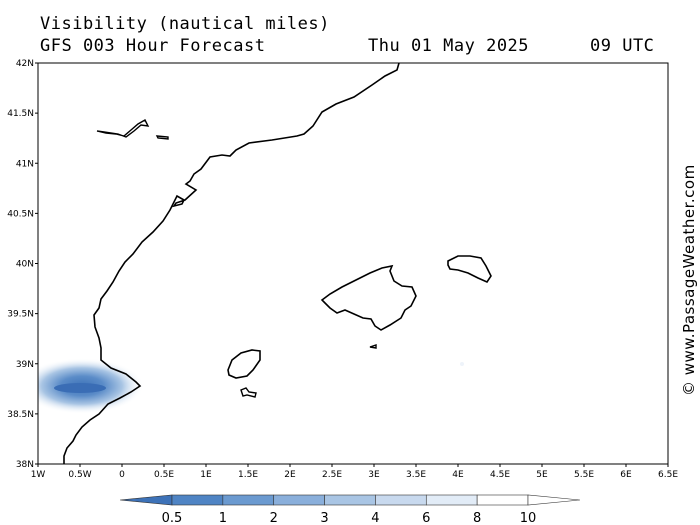 This screenshot has width=700, height=525. I want to click on lat-tick-label: 38N, so click(25, 465).